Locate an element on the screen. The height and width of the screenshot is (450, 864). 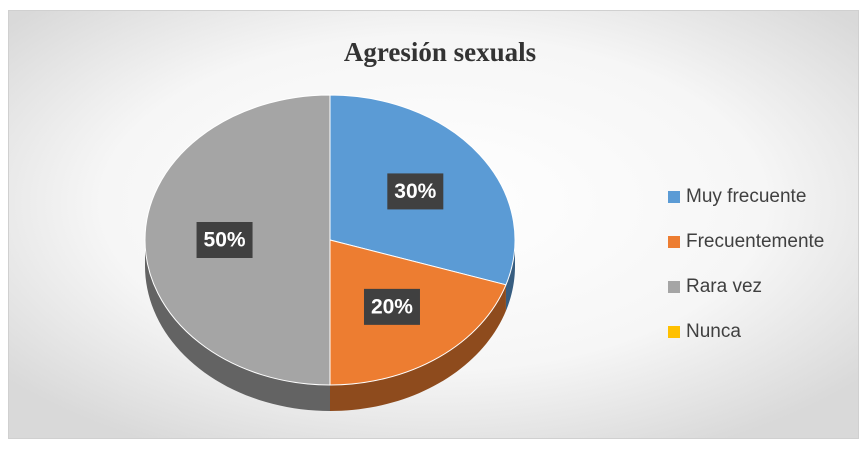
legend-label: Frecuentemente is located at coordinates (755, 241).